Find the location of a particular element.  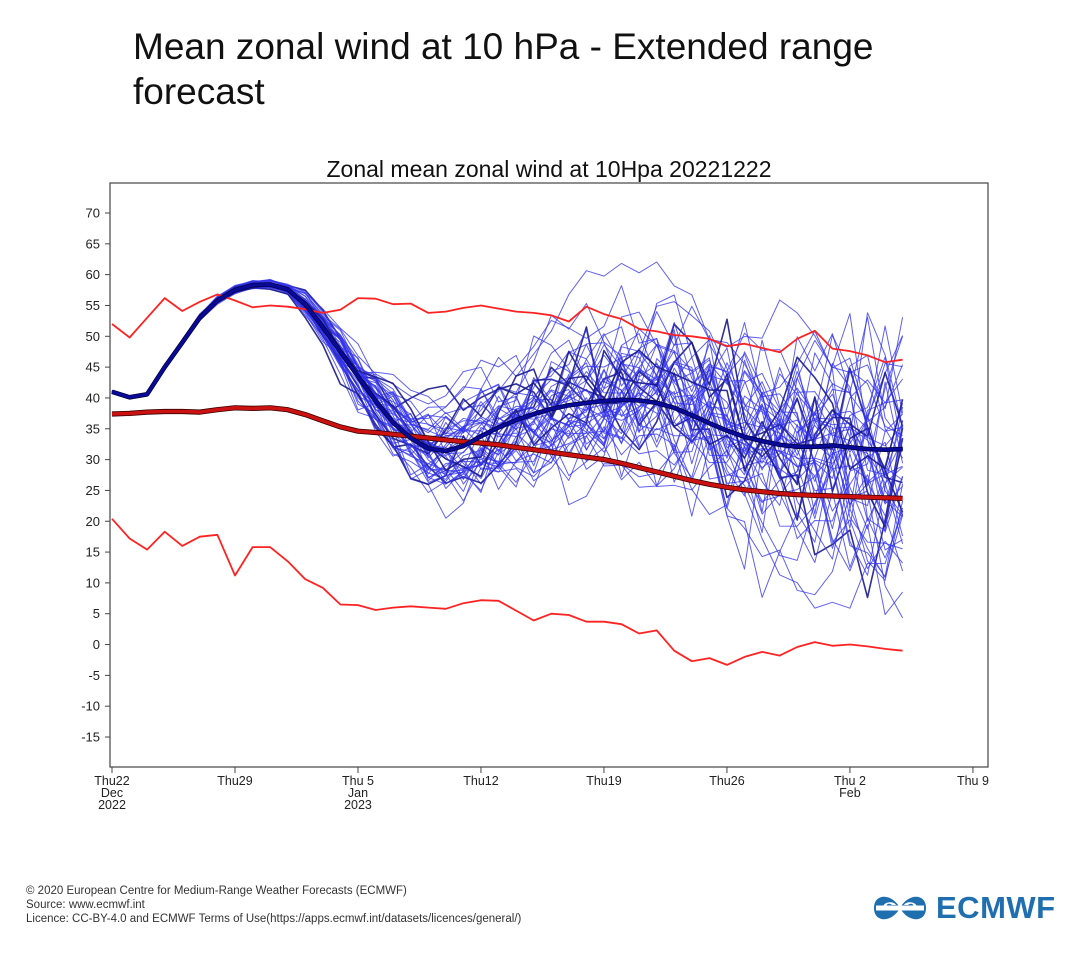

y-tick-label: 60 is located at coordinates (93, 274).